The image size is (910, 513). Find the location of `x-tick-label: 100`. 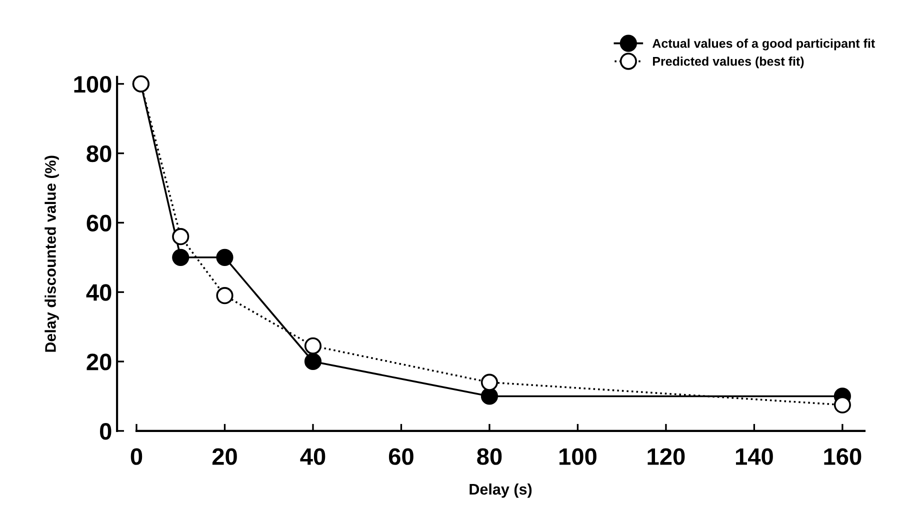

x-tick-label: 100 is located at coordinates (578, 456).